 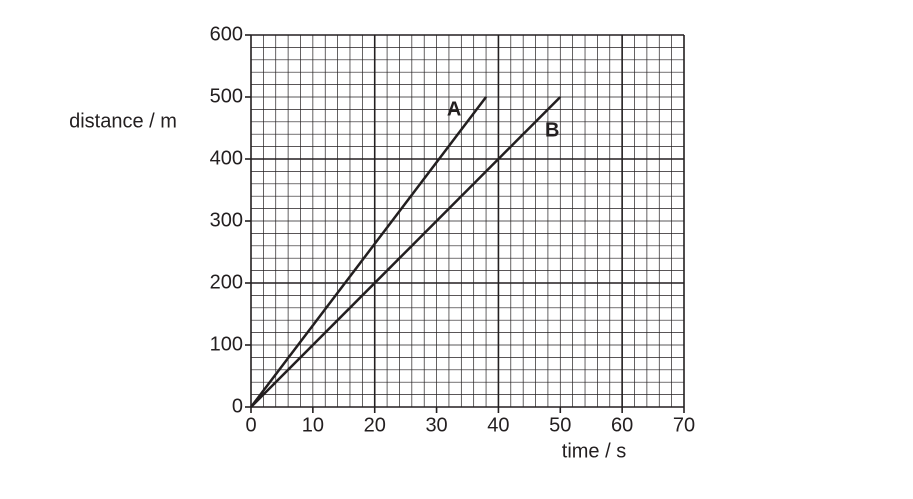 What do you see at coordinates (226, 344) in the screenshot?
I see `y-tick-label: 100` at bounding box center [226, 344].